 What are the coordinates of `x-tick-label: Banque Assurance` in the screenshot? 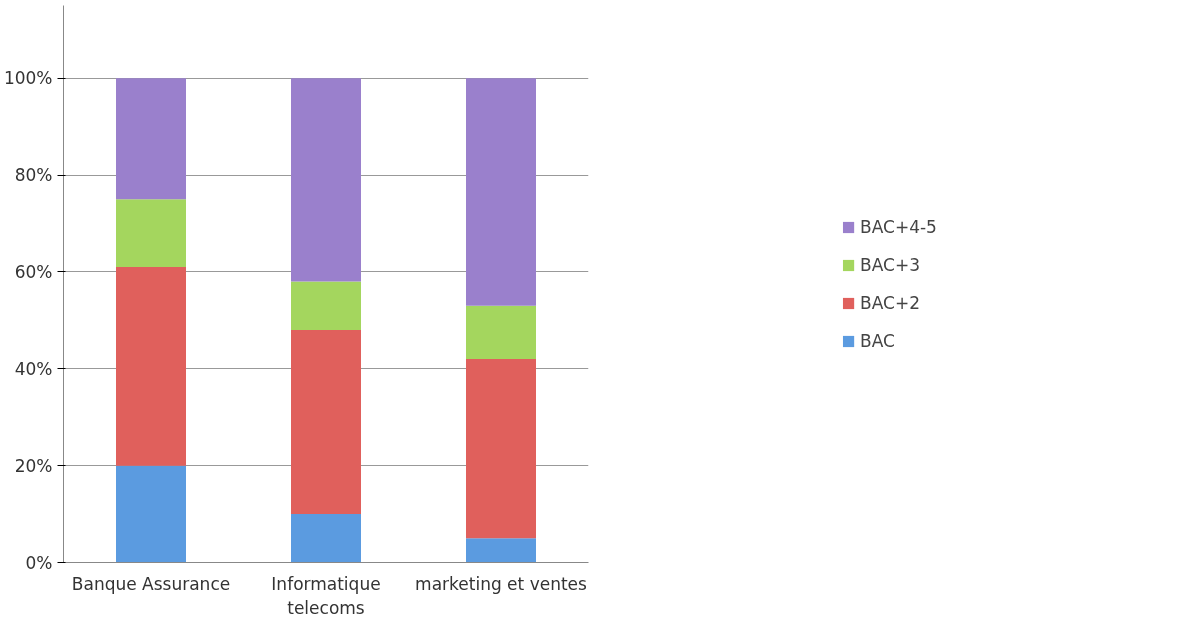 It's located at (151, 583).